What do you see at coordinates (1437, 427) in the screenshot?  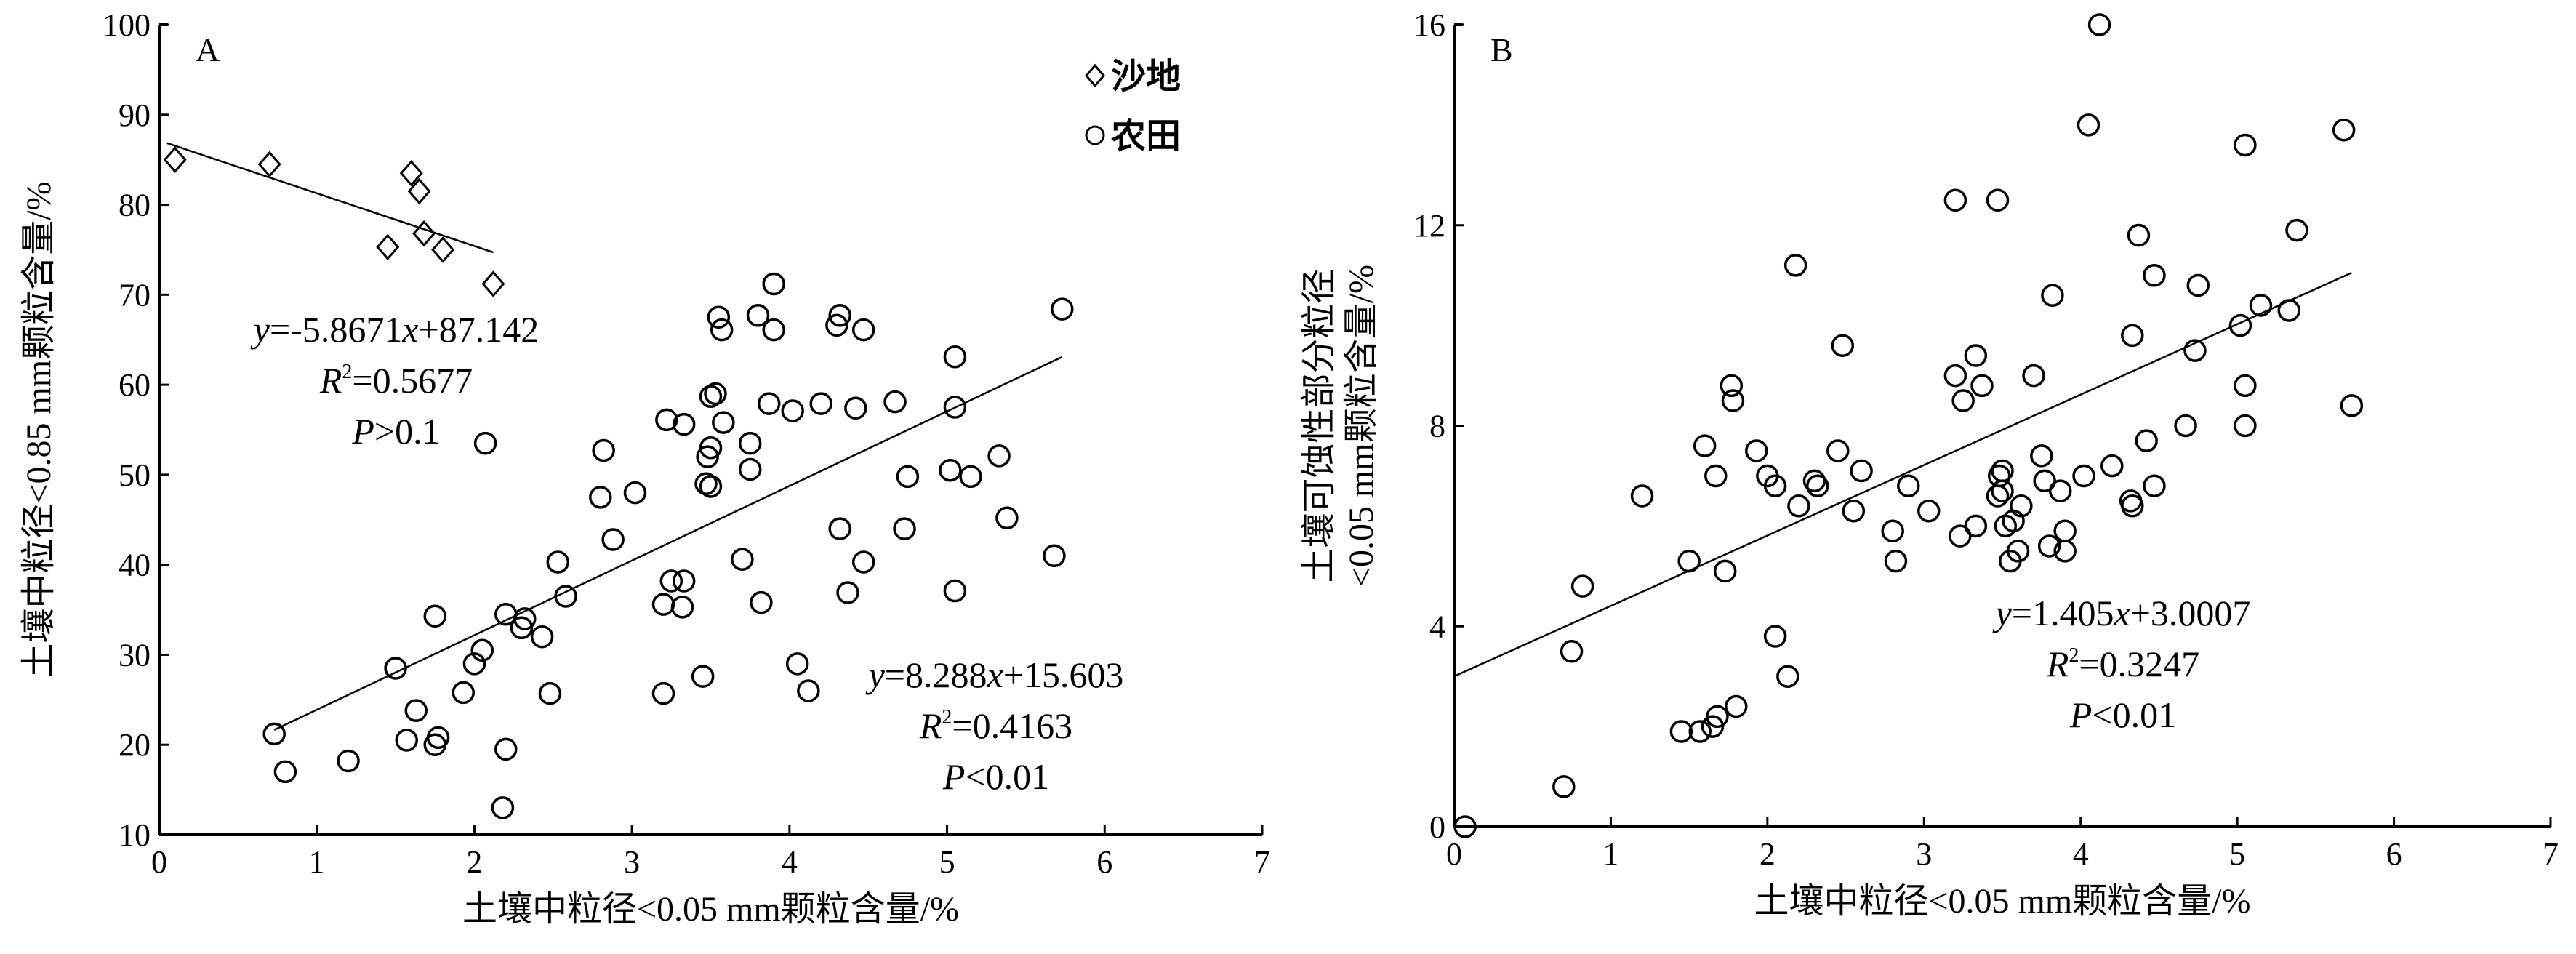 I see `y-tick-label: 8` at bounding box center [1437, 427].